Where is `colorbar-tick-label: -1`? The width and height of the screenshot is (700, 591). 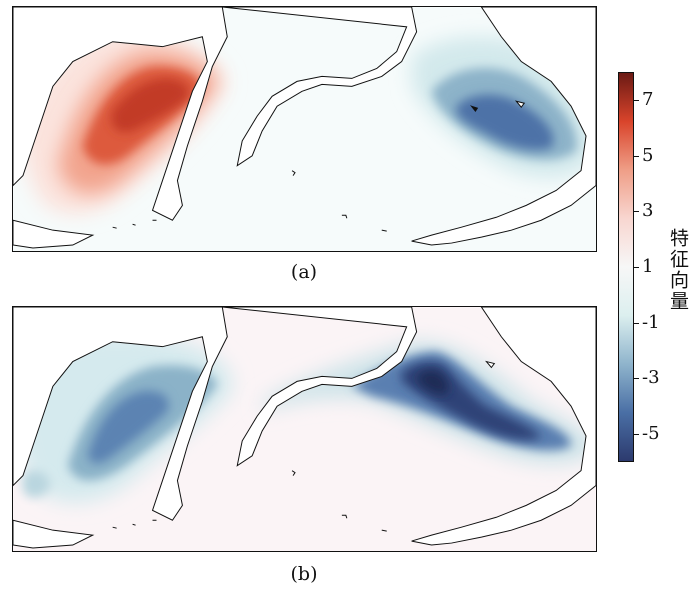 colorbar-tick-label: -1 is located at coordinates (651, 322).